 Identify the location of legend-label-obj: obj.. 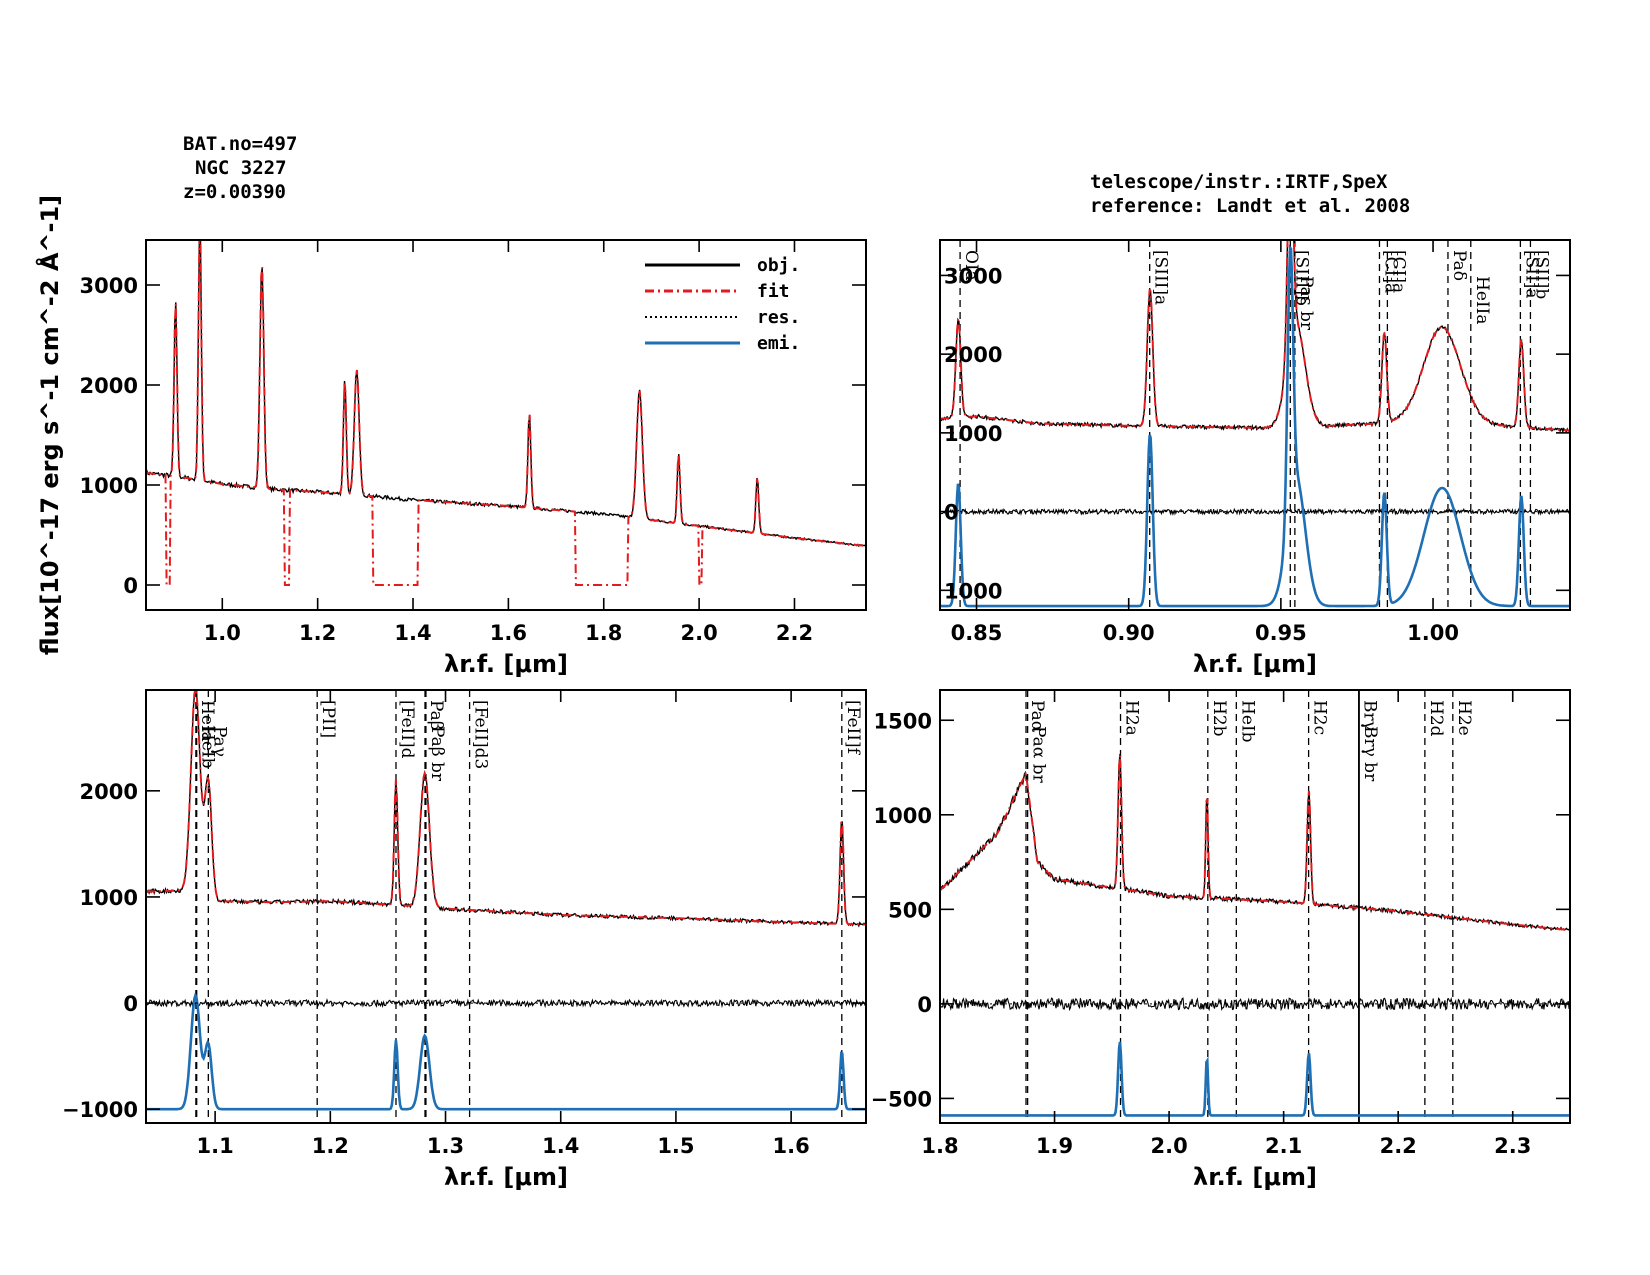
(778, 265).